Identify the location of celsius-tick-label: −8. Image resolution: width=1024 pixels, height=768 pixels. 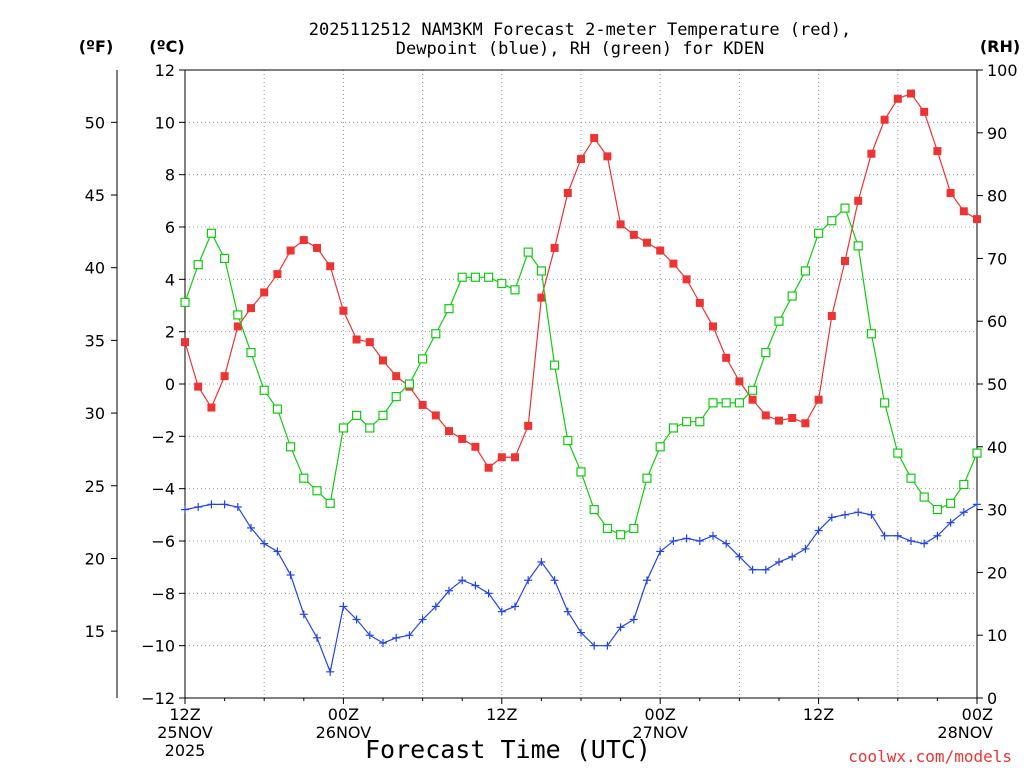
(163, 593).